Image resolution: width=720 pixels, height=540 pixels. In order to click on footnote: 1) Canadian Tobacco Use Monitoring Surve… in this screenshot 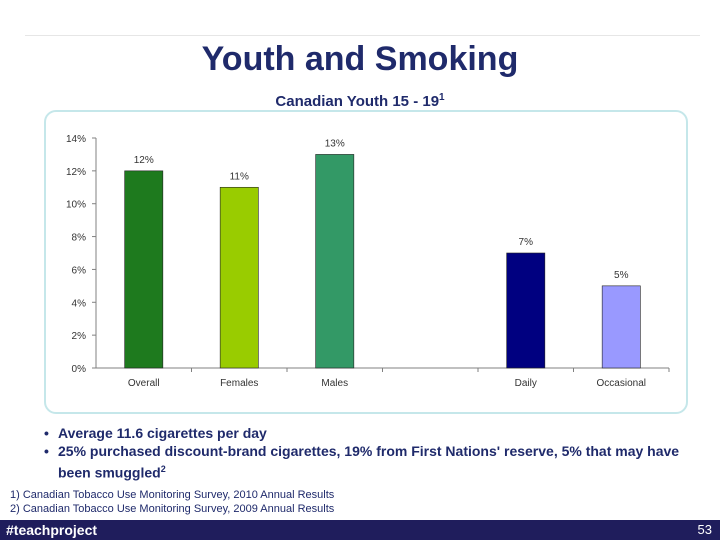, I will do `click(172, 495)`.